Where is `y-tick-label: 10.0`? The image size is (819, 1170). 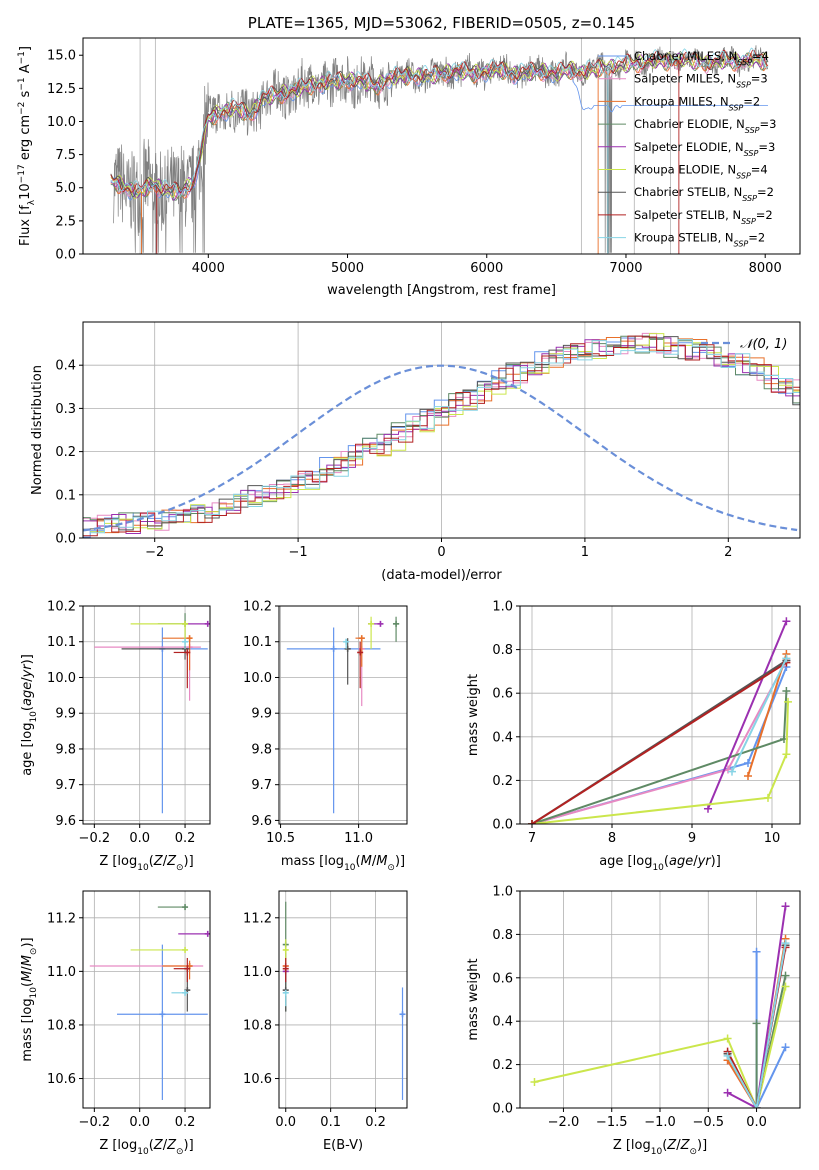
y-tick-label: 10.0 is located at coordinates (61, 122).